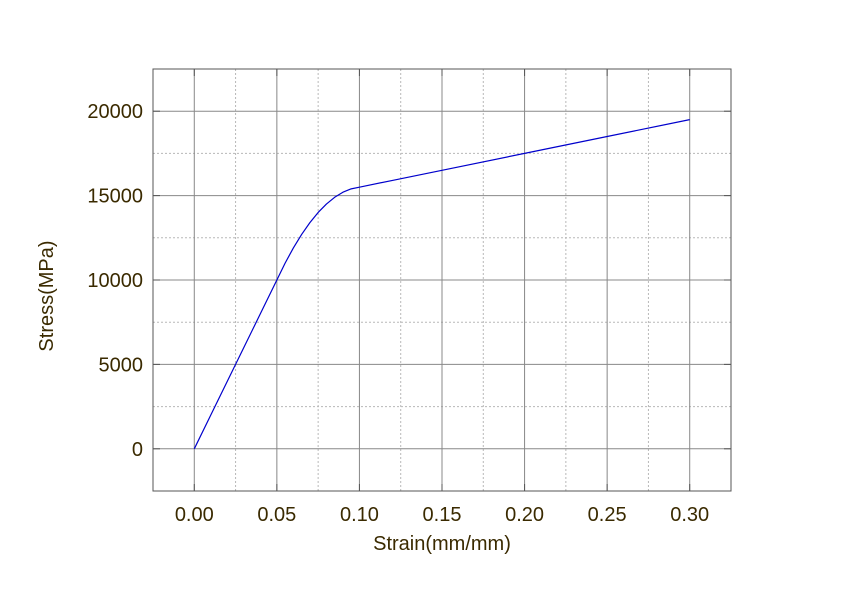 The width and height of the screenshot is (849, 589). What do you see at coordinates (137, 450) in the screenshot?
I see `y-tick-label: 0` at bounding box center [137, 450].